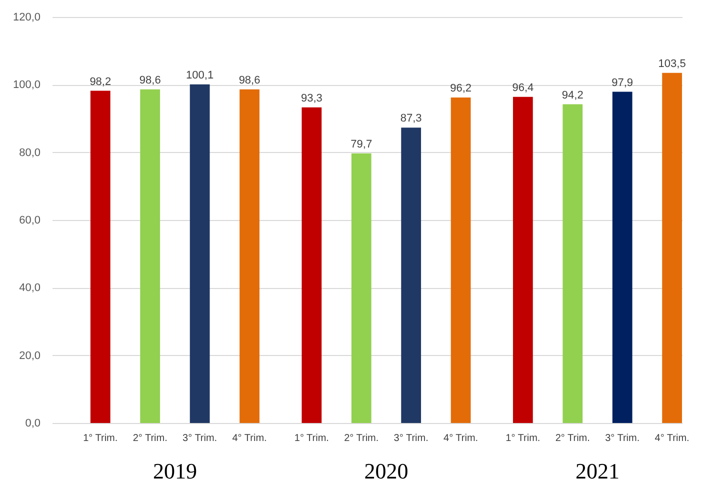 The width and height of the screenshot is (712, 492). Describe the element at coordinates (26, 18) in the screenshot. I see `y-tick-label: 120,0` at that location.